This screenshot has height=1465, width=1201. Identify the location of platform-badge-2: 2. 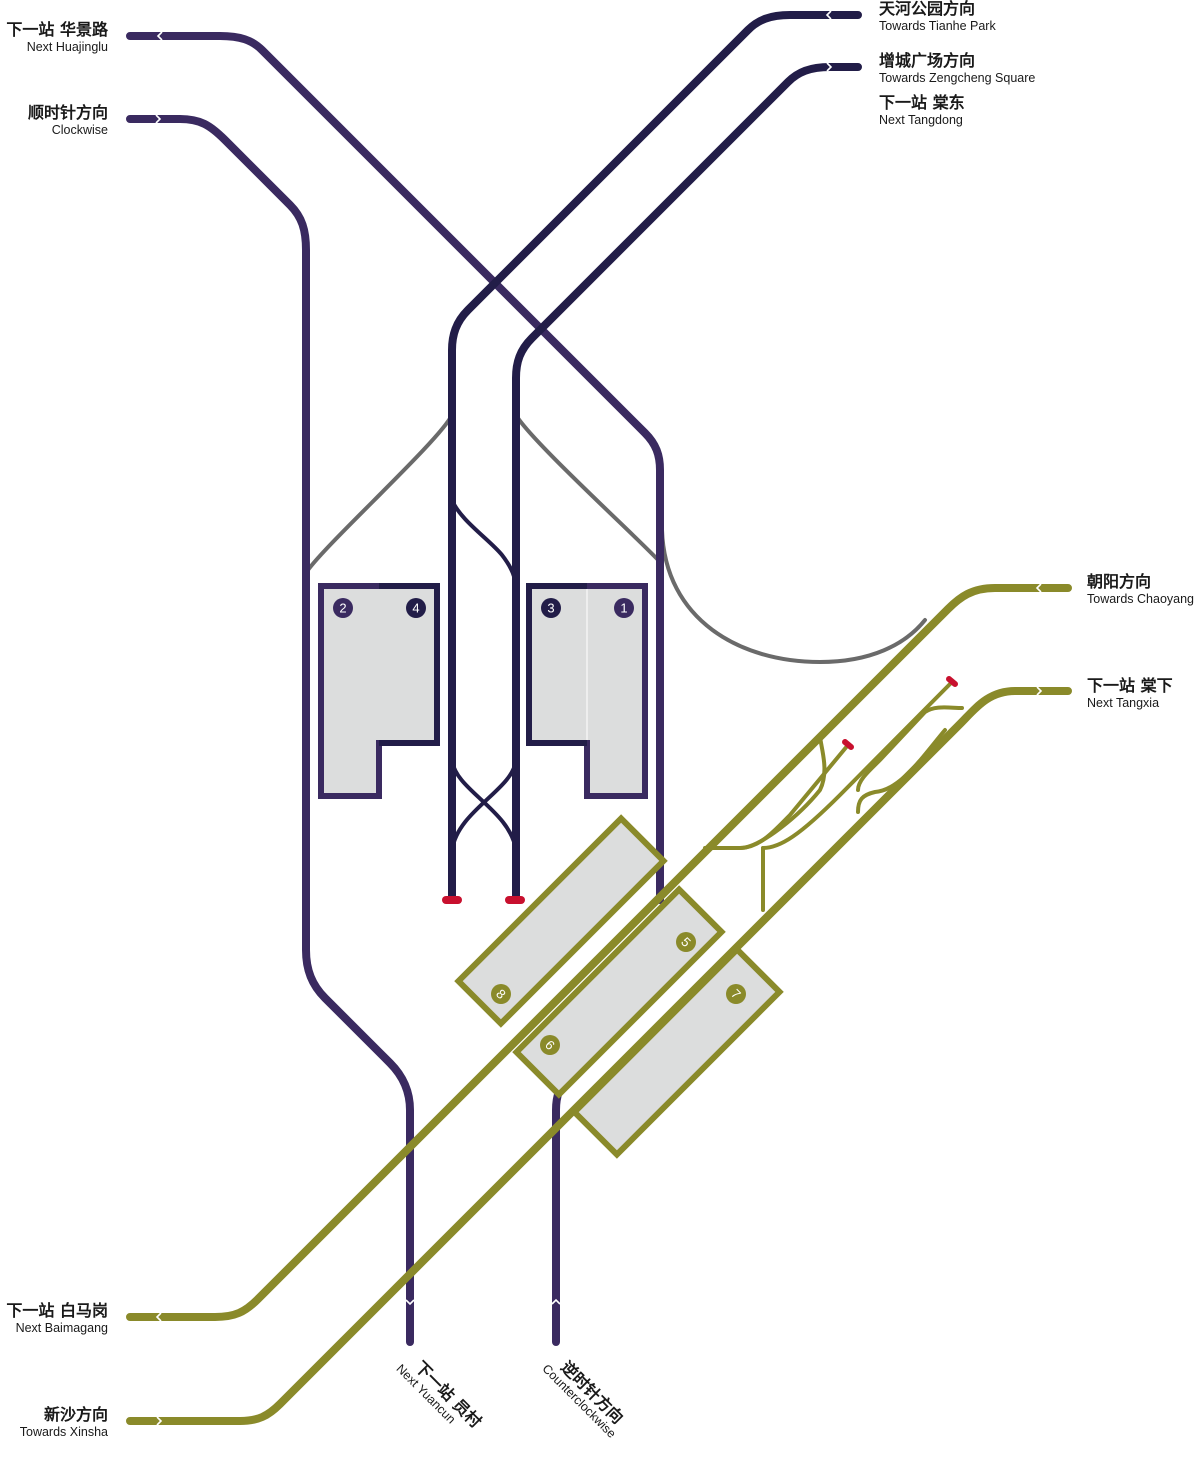
(343, 608).